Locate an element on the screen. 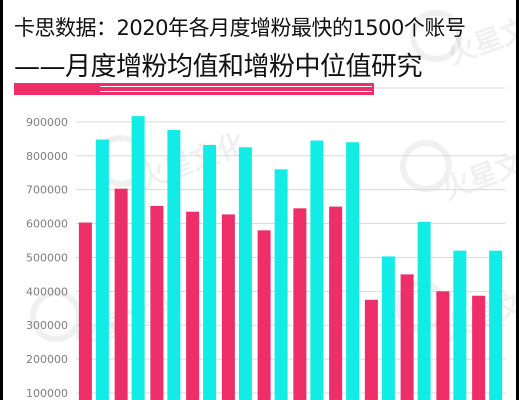 This screenshot has height=400, width=519. title-underline-bar is located at coordinates (194, 89).